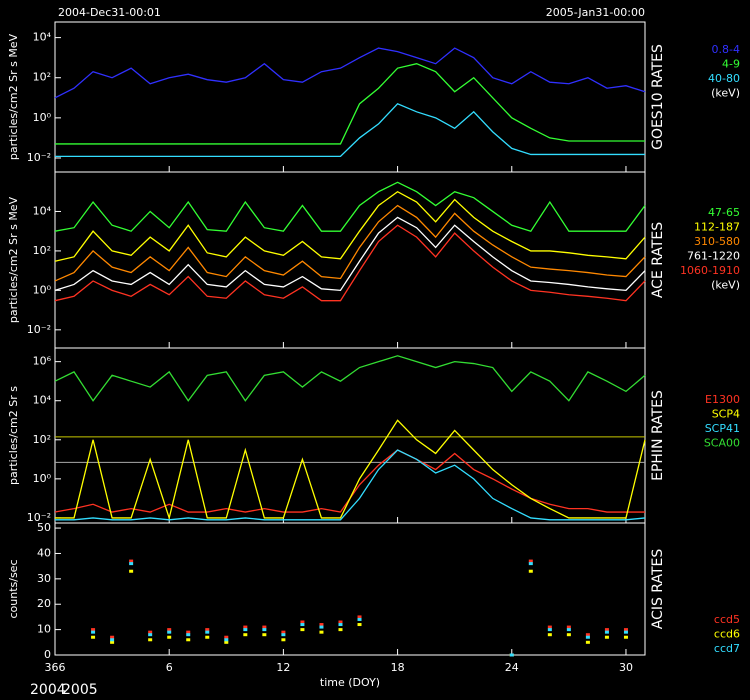 The width and height of the screenshot is (750, 700). Describe the element at coordinates (722, 443) in the screenshot. I see `legend-entry: SCA00` at that location.